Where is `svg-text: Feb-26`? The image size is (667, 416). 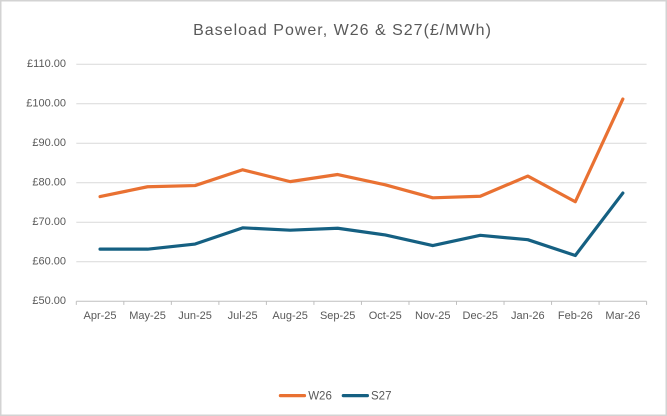 svg-text: Feb-26 is located at coordinates (575, 316).